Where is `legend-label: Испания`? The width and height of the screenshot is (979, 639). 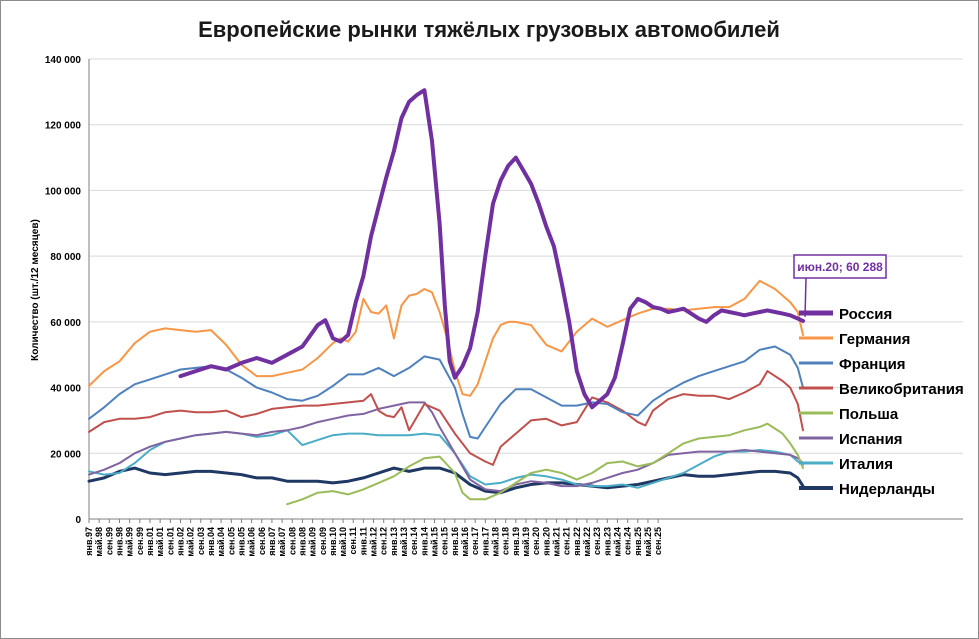
legend-label: Испания is located at coordinates (871, 439).